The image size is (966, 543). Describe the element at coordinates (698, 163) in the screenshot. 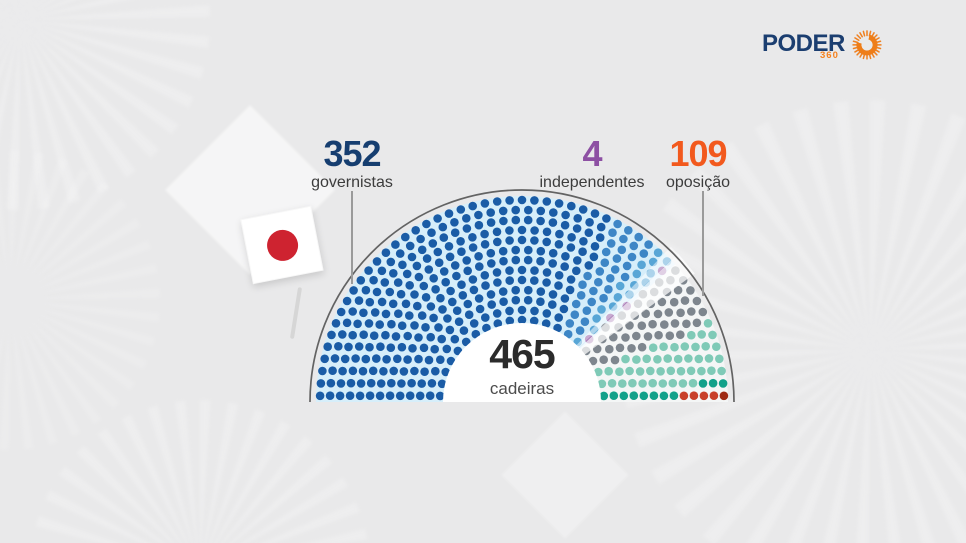

I see `legend-oposicao: 109 oposição` at that location.